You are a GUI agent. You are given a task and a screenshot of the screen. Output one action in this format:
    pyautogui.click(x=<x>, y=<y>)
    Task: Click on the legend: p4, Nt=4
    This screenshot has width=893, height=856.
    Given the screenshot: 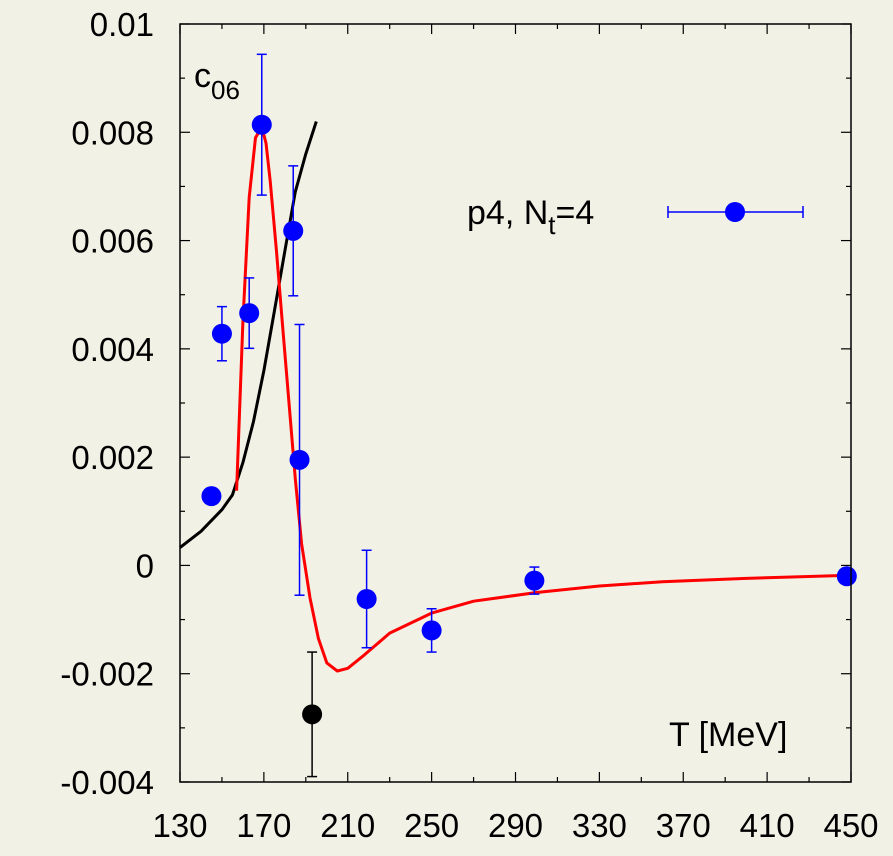 What is the action you would take?
    pyautogui.click(x=635, y=217)
    